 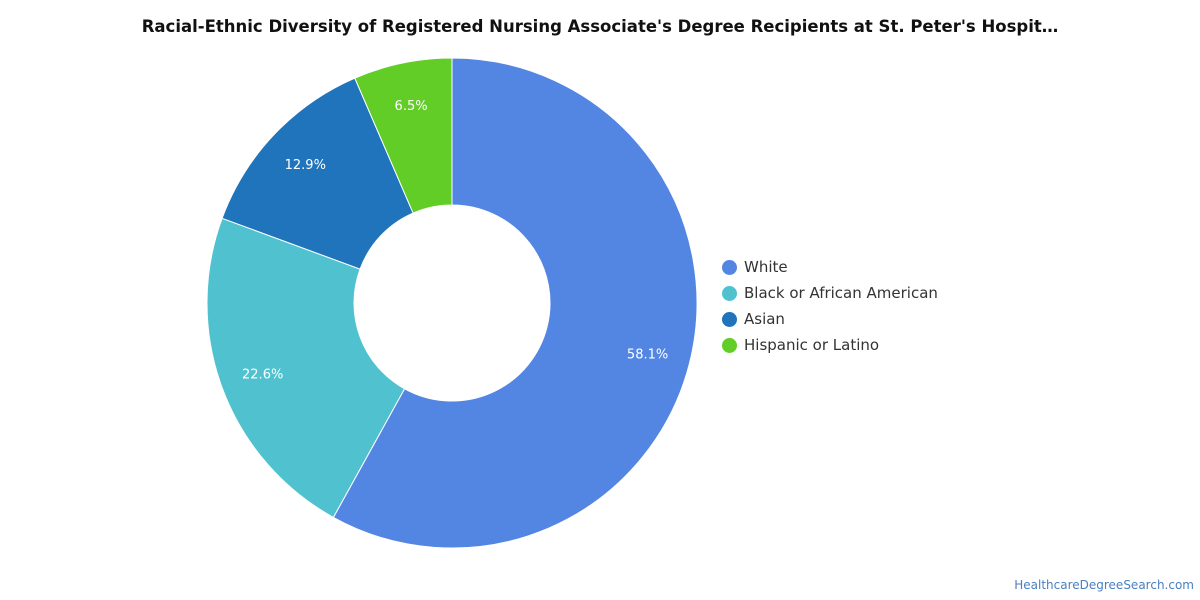 I want to click on legend-label: Black or African American, so click(x=841, y=293).